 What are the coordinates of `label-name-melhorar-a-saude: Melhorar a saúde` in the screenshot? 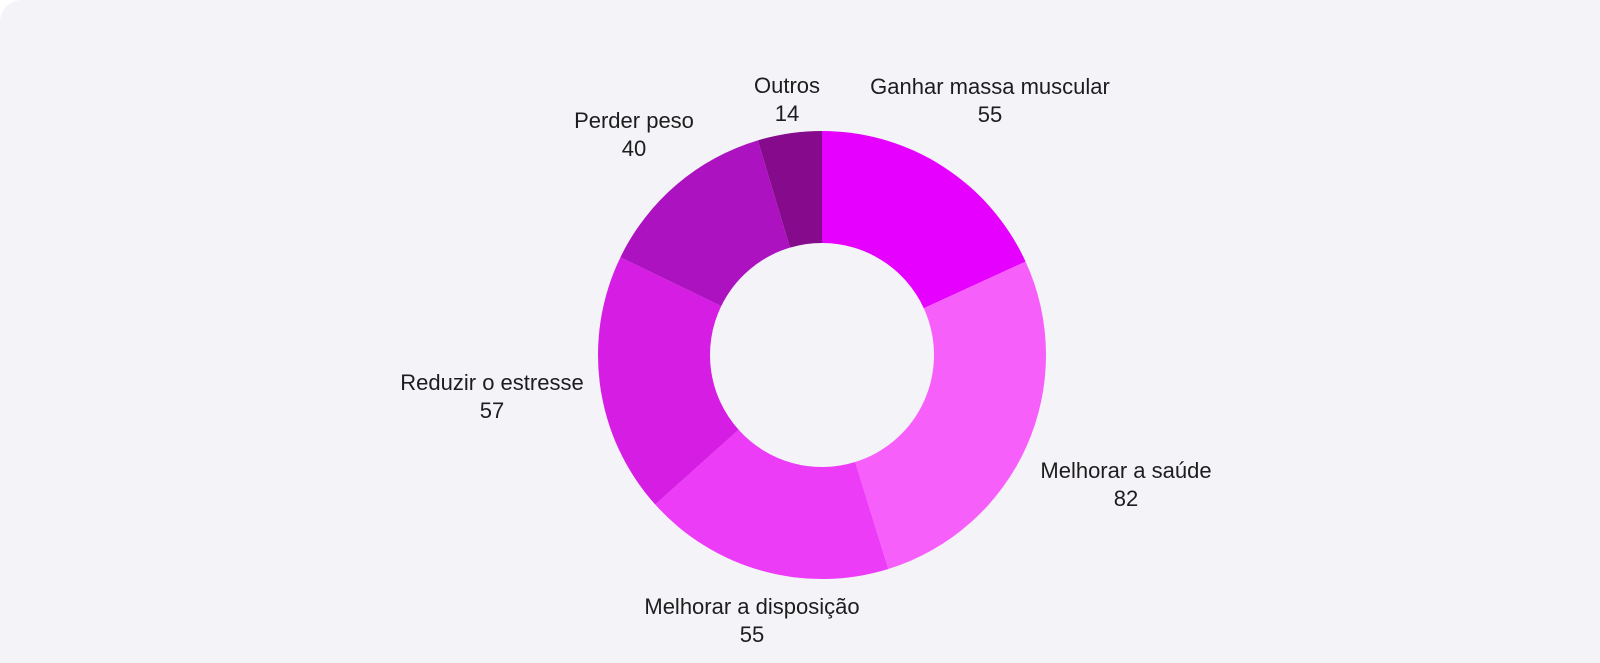 It's located at (1125, 470).